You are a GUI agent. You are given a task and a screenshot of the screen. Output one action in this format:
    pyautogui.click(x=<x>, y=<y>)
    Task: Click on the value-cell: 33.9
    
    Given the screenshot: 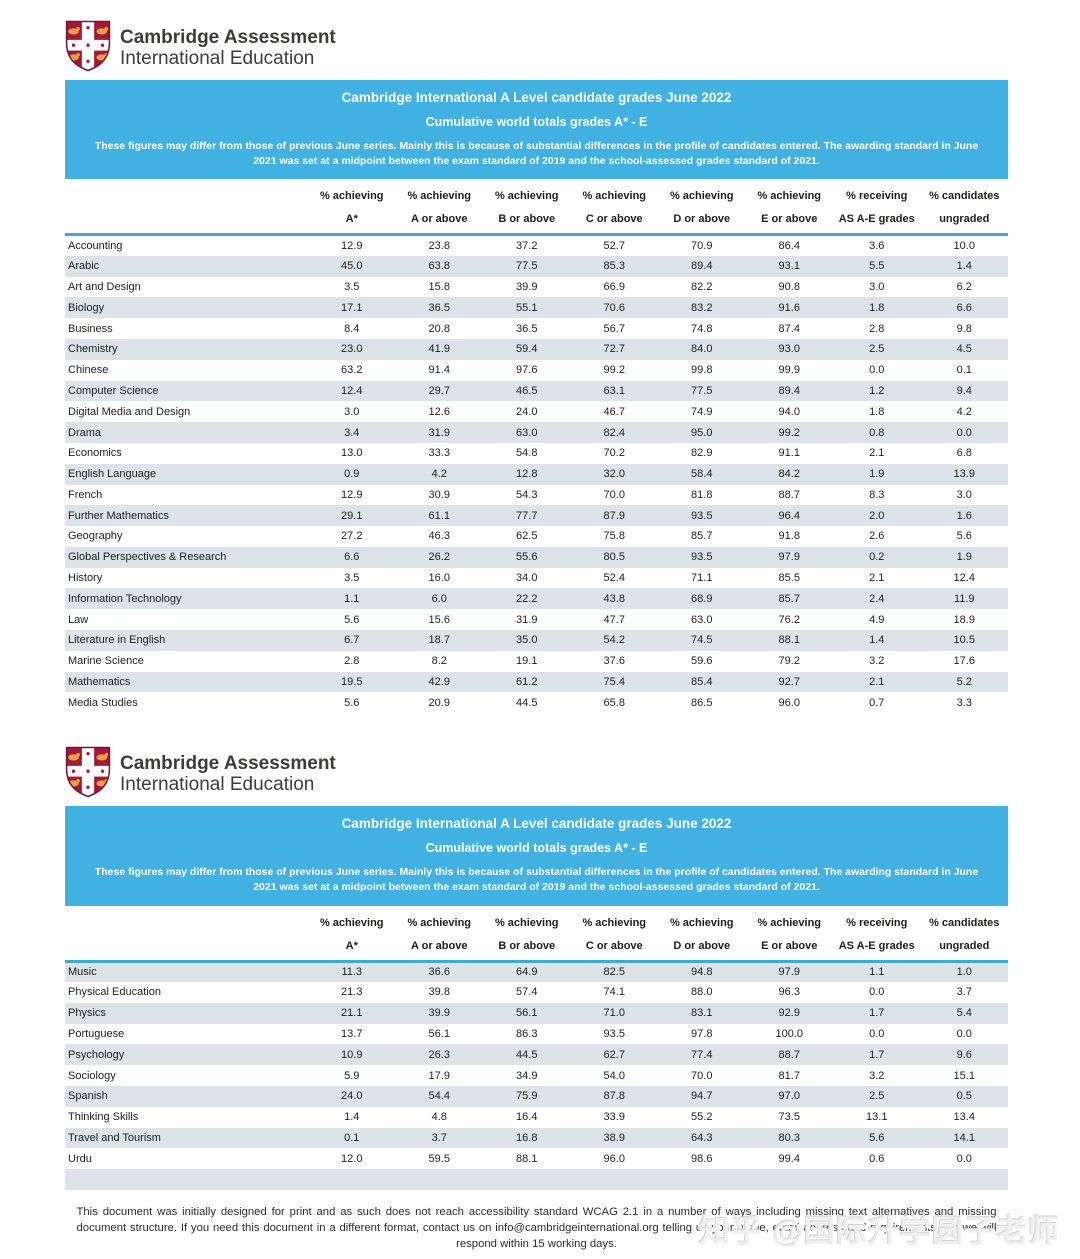 What is the action you would take?
    pyautogui.click(x=614, y=1117)
    